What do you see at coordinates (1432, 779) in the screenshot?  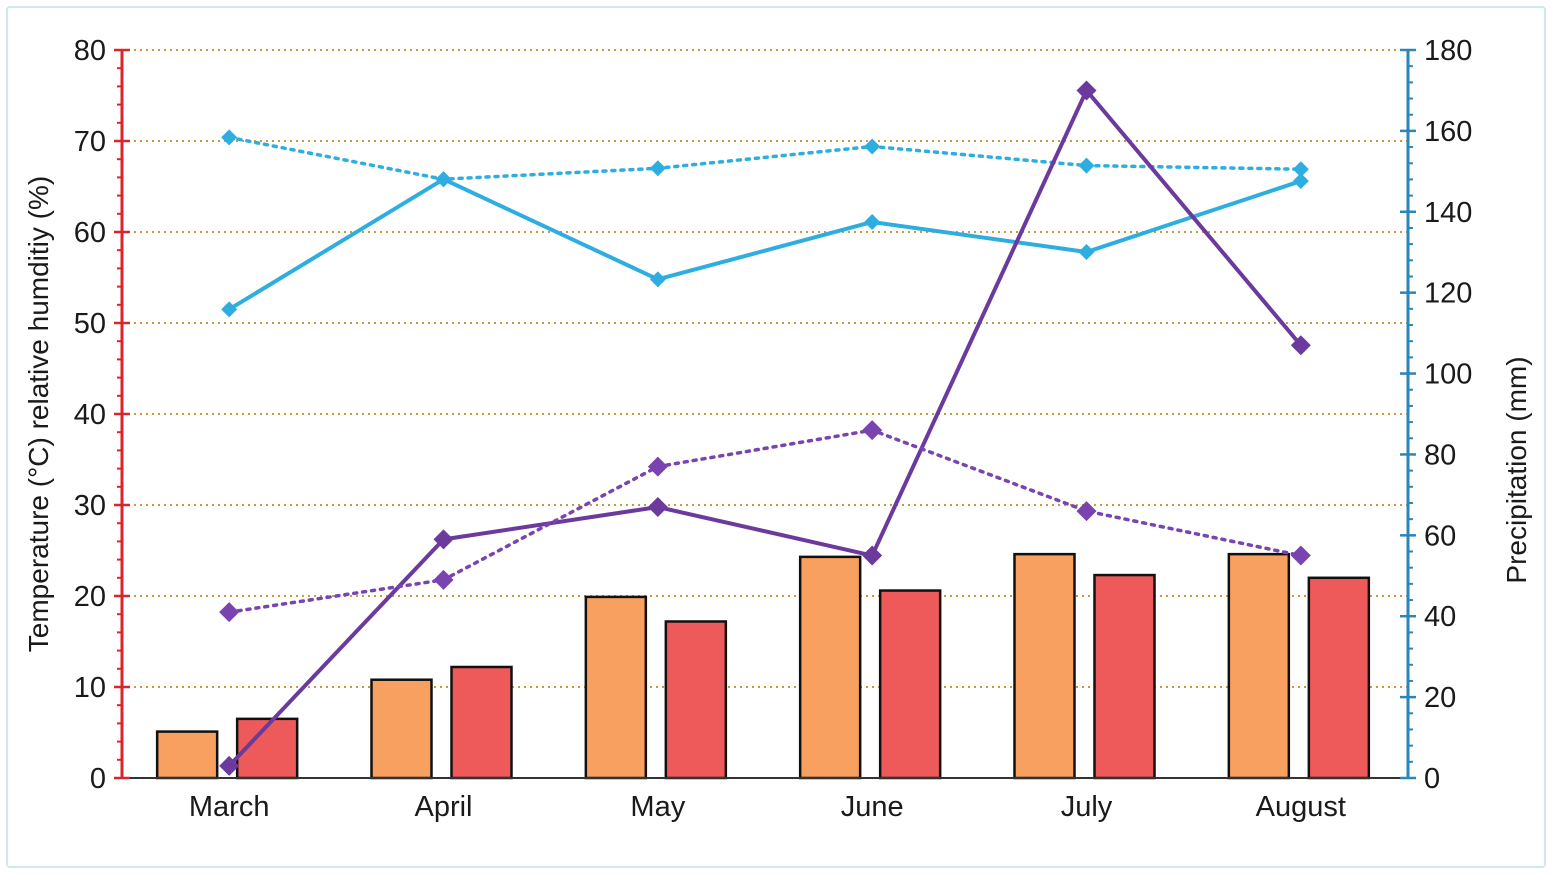 I see `y-right-tick-label: 0` at bounding box center [1432, 779].